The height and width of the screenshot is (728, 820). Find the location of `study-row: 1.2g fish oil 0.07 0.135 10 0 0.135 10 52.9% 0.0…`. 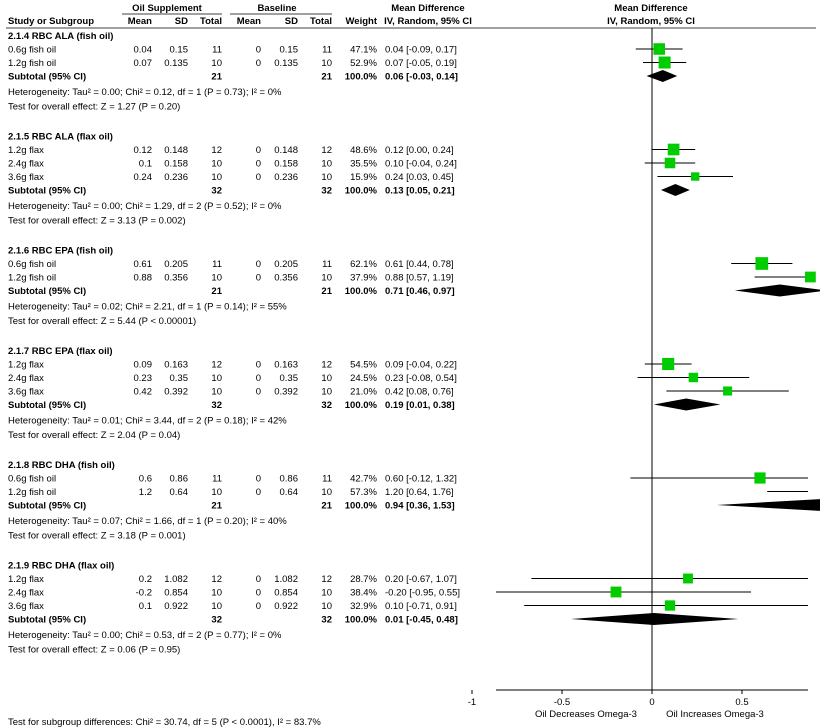

study-row: 1.2g fish oil 0.07 0.135 10 0 0.135 10 52.9% 0.0… is located at coordinates (232, 63).